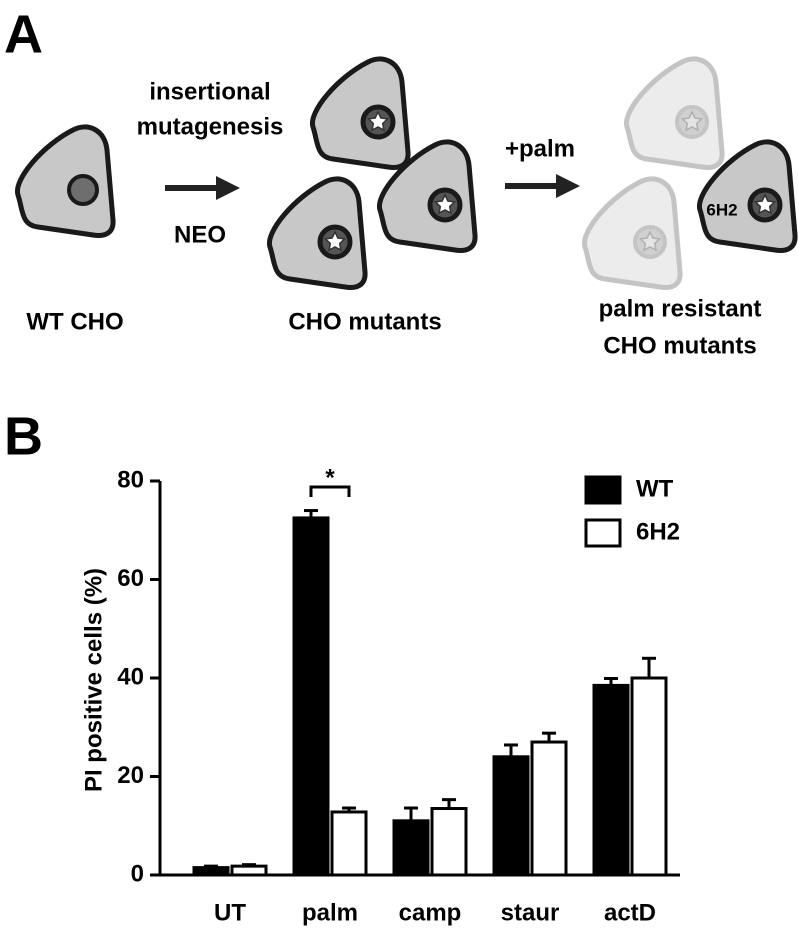  I want to click on x-tick-label: palm, so click(330, 912).